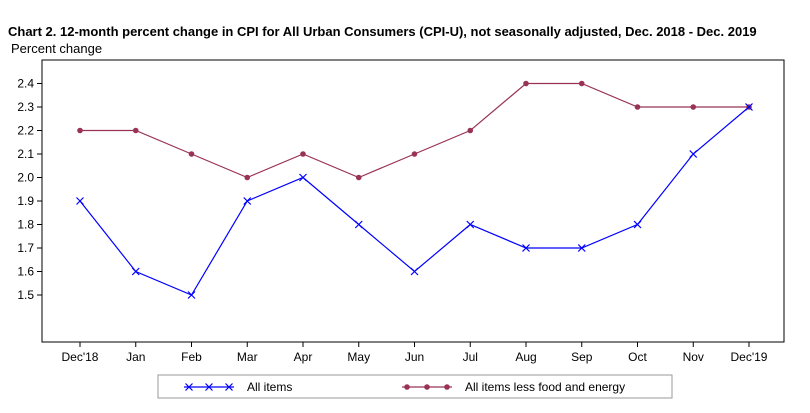  What do you see at coordinates (637, 357) in the screenshot?
I see `x-tick-label: Oct` at bounding box center [637, 357].